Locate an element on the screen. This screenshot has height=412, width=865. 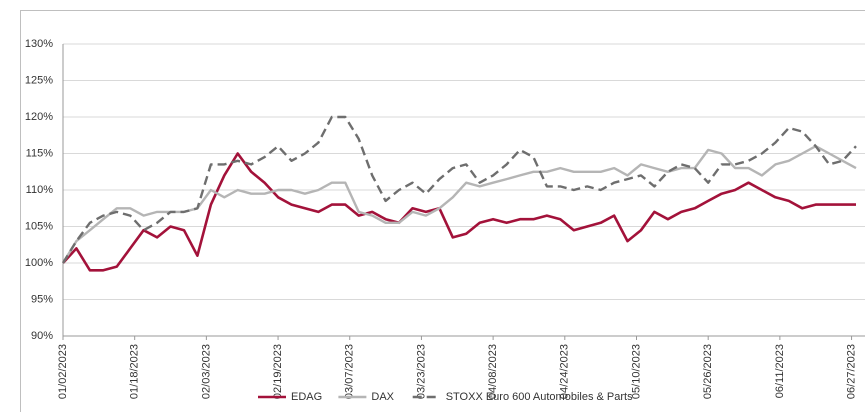
y-tick-label: 95% is located at coordinates (42, 299).